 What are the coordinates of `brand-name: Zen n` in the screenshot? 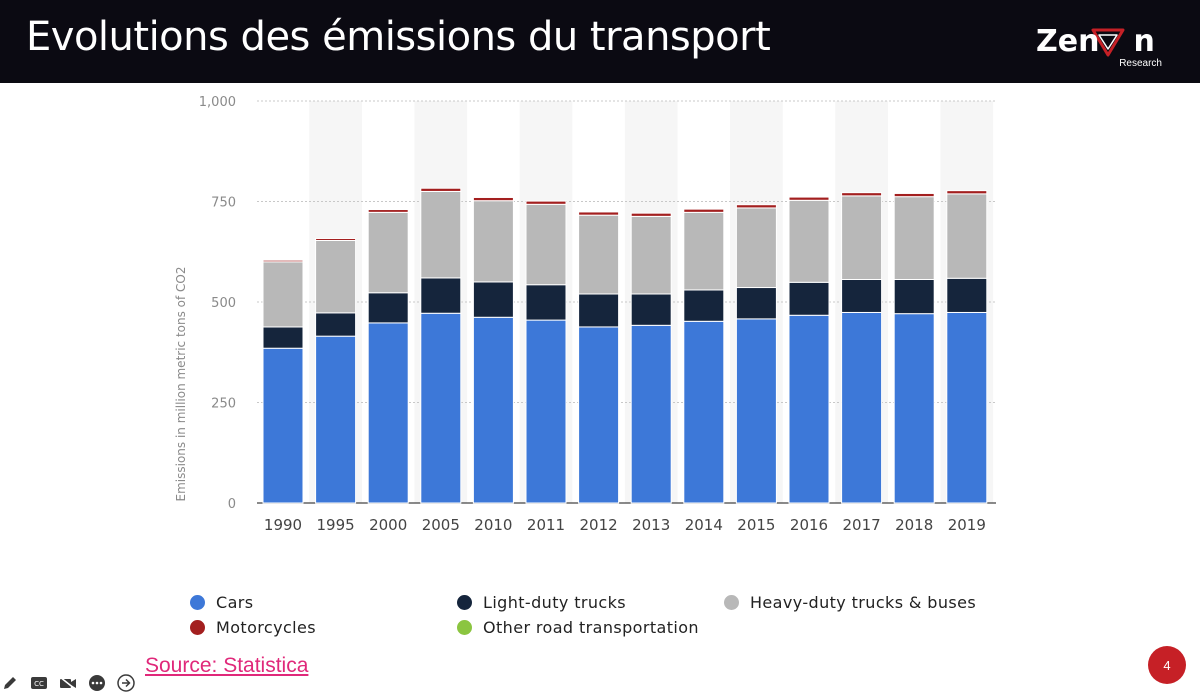 It's located at (1095, 41).